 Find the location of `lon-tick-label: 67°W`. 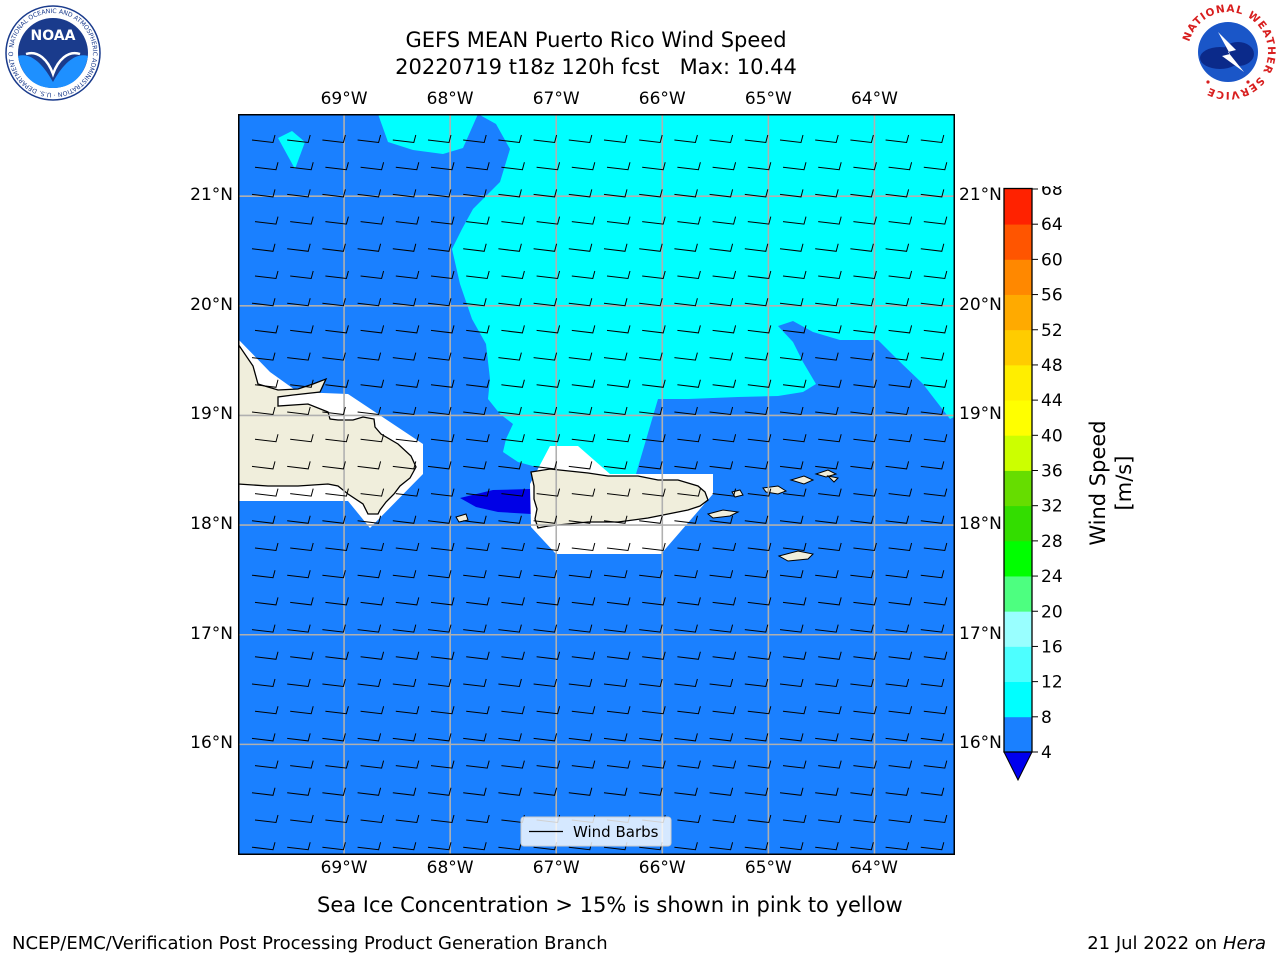

lon-tick-label: 67°W is located at coordinates (556, 868).